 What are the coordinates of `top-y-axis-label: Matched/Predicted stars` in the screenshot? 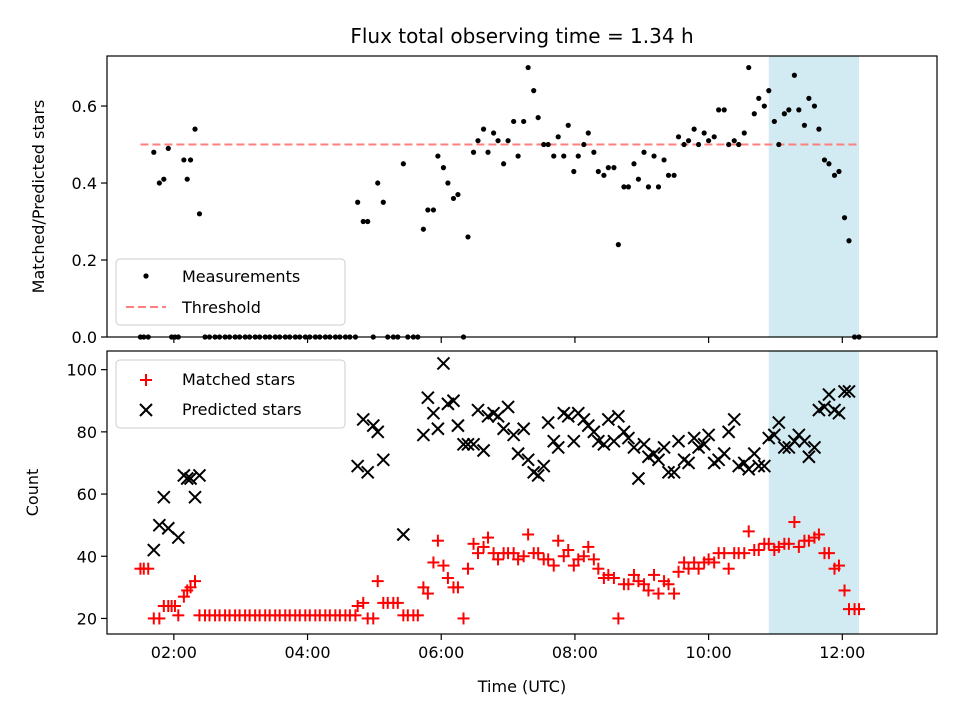 It's located at (38, 197).